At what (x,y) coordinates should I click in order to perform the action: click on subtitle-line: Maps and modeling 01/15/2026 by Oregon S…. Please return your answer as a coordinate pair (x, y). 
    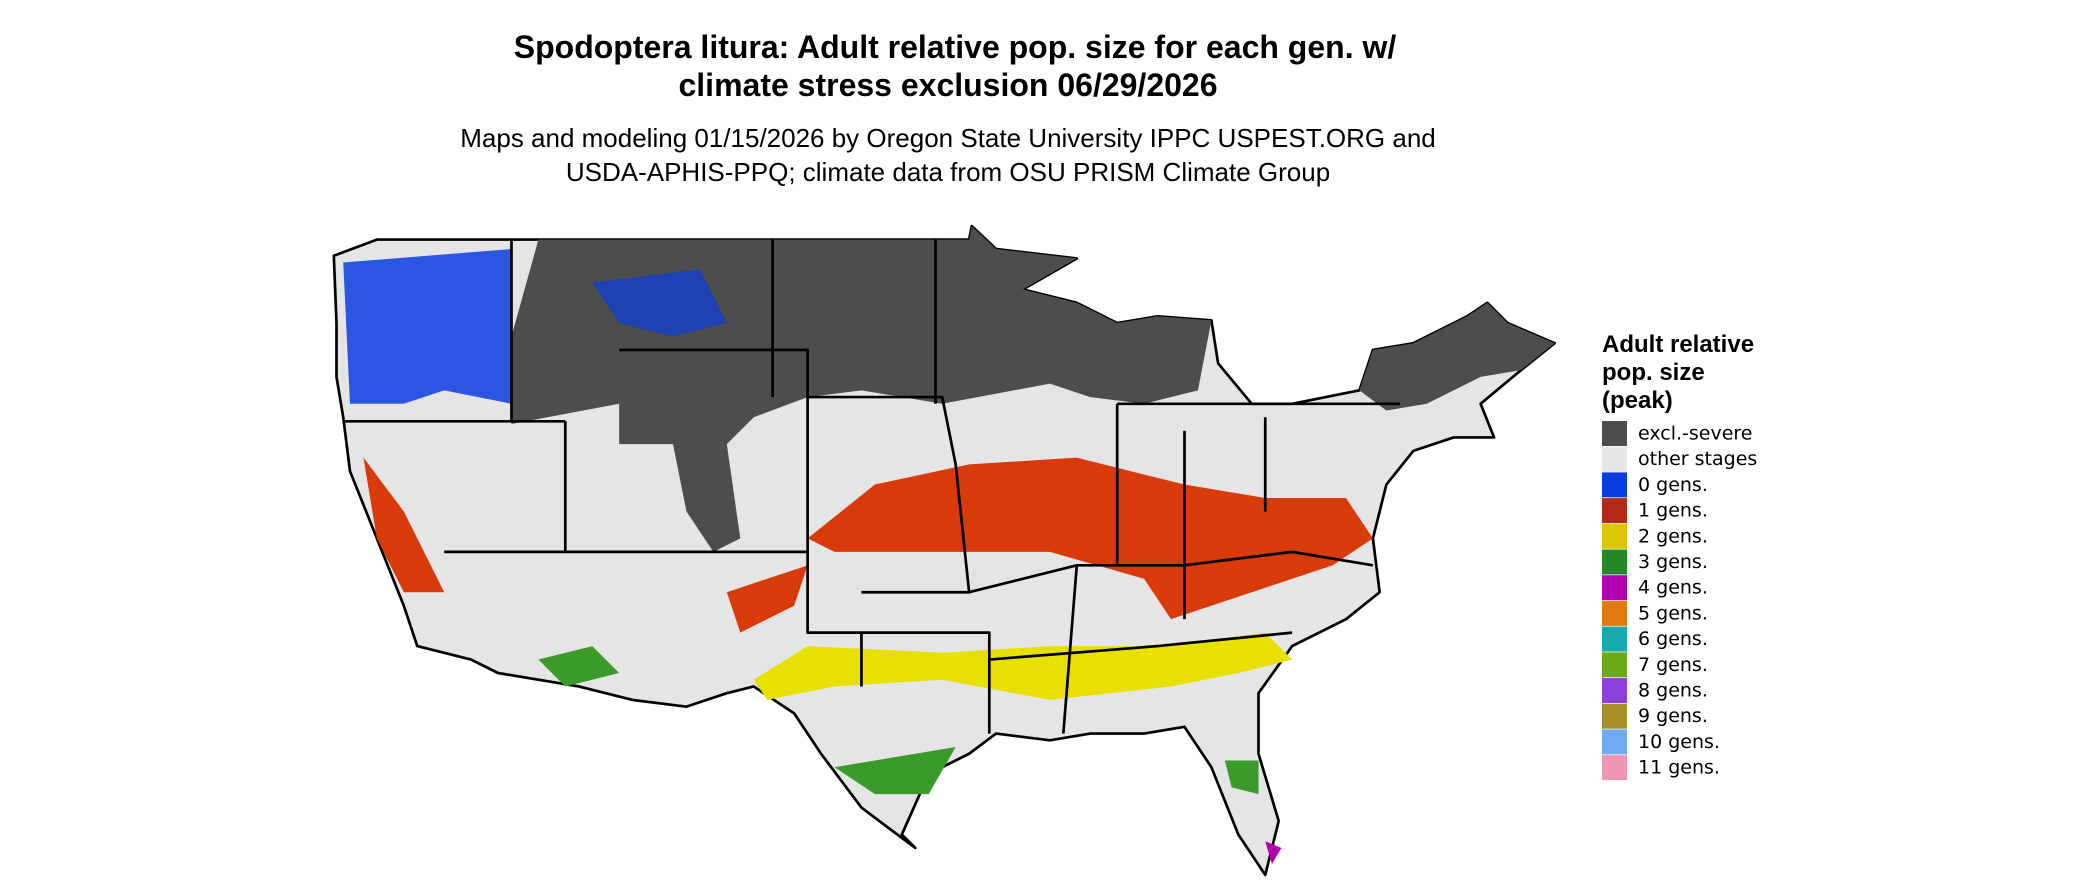
    Looking at the image, I should click on (948, 138).